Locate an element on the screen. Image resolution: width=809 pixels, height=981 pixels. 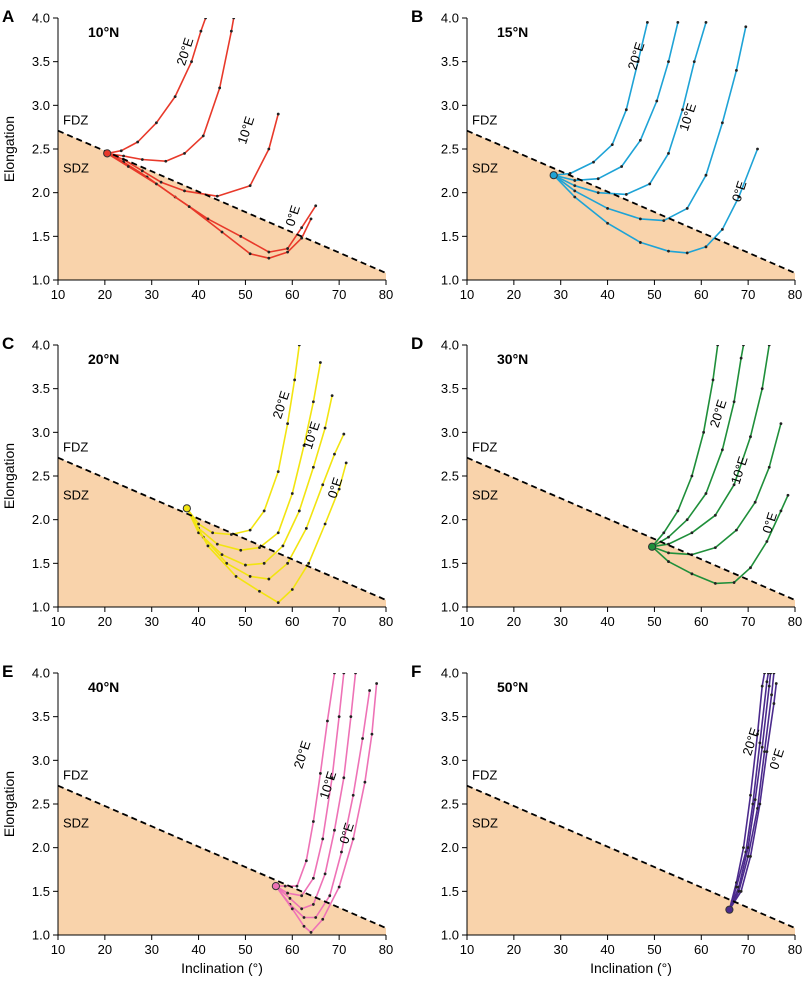
x-tick-label: 70 is located at coordinates (748, 294).